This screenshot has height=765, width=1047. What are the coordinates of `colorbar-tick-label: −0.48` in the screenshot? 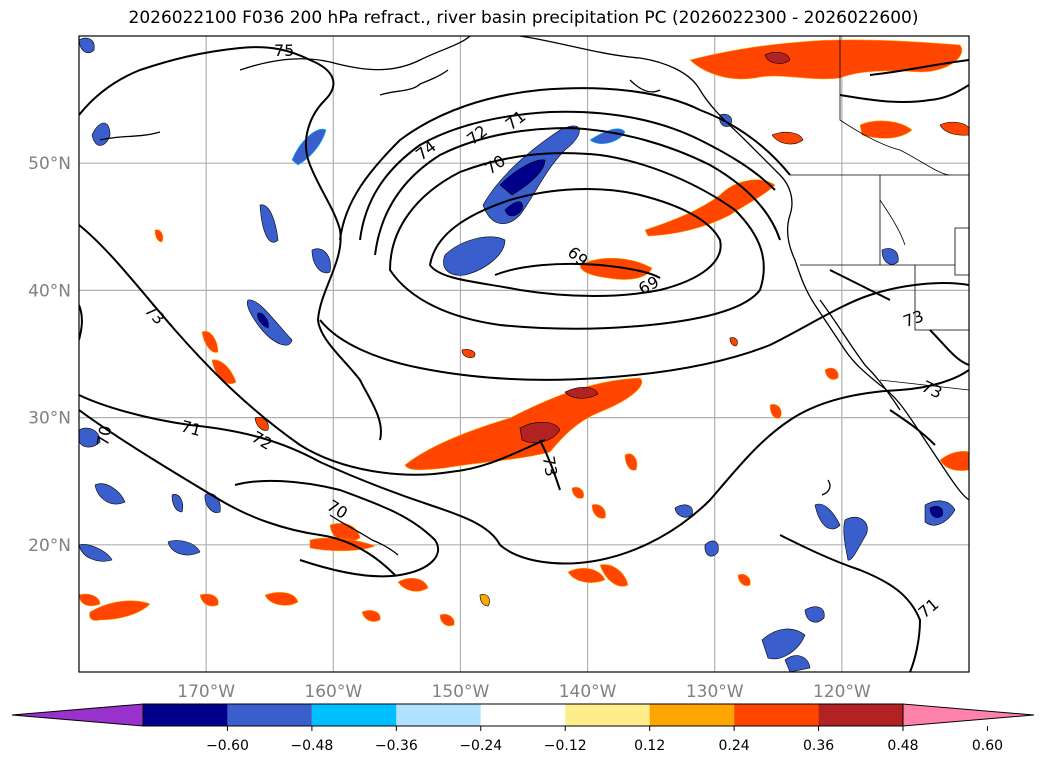 It's located at (311, 746).